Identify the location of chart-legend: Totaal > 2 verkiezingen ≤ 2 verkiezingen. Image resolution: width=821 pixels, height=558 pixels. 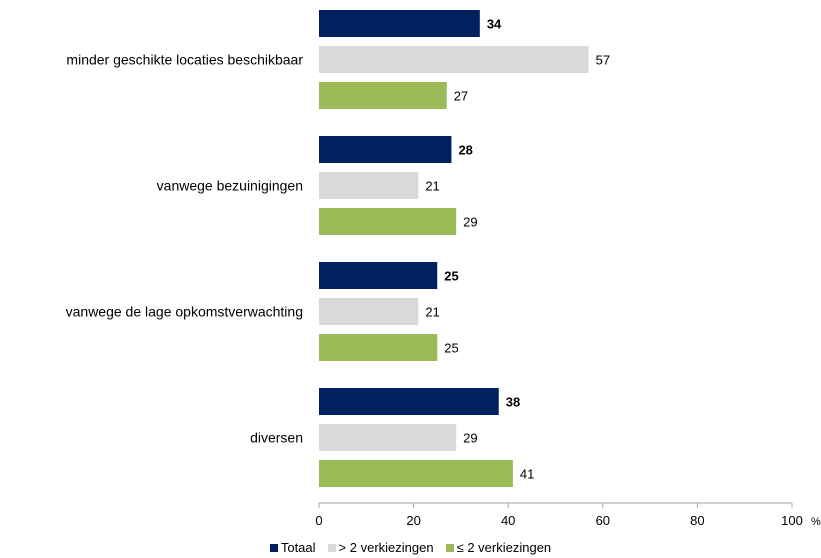
(410, 547).